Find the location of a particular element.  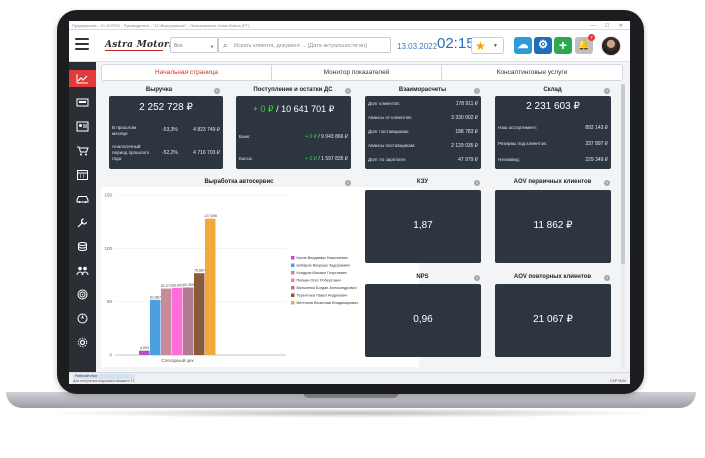

legend-label: Бибаров Вахрушк Задориевич is located at coordinates (324, 266).